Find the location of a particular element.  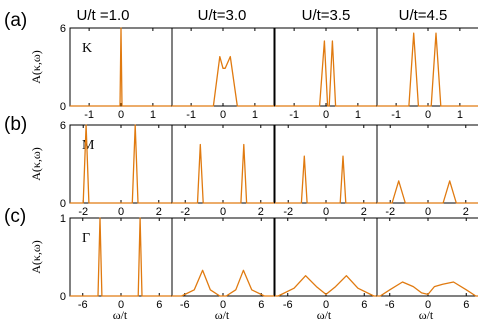

y-axis-title-1: A(κ,ω) is located at coordinates (36, 67).